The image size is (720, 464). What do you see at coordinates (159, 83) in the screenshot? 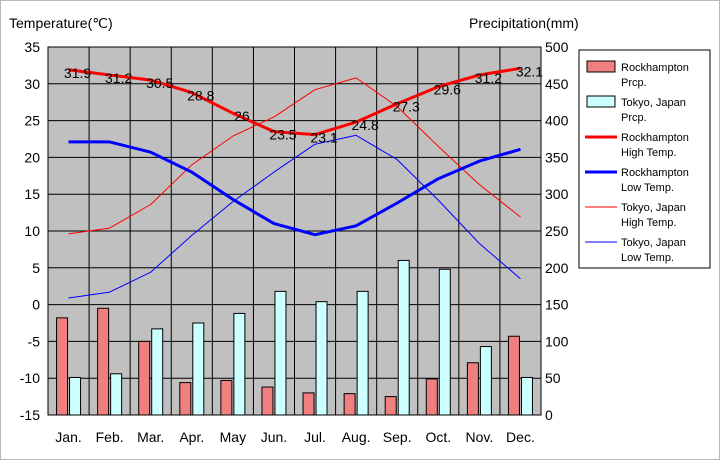
I see `data-label: 30.5` at bounding box center [159, 83].